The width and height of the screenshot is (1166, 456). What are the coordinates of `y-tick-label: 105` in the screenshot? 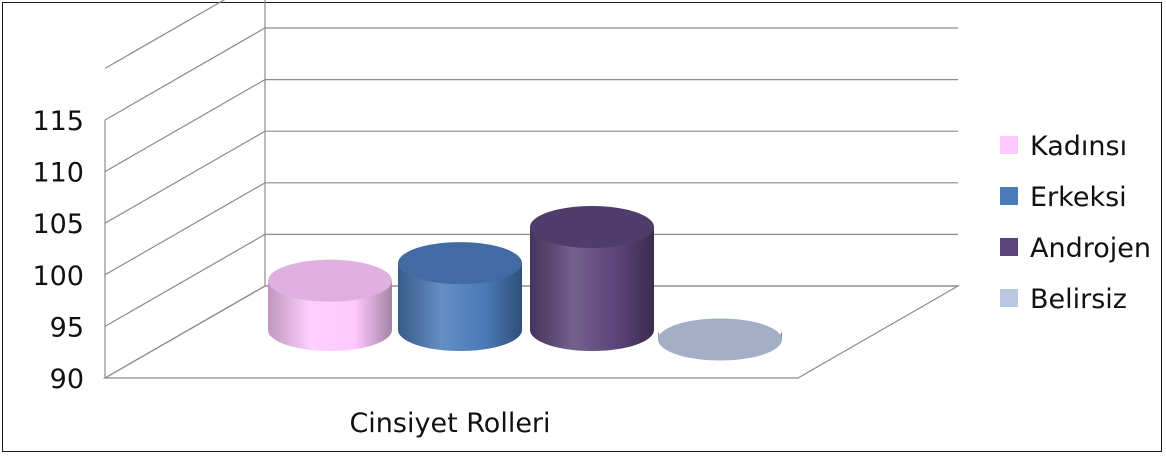 It's located at (58, 224).